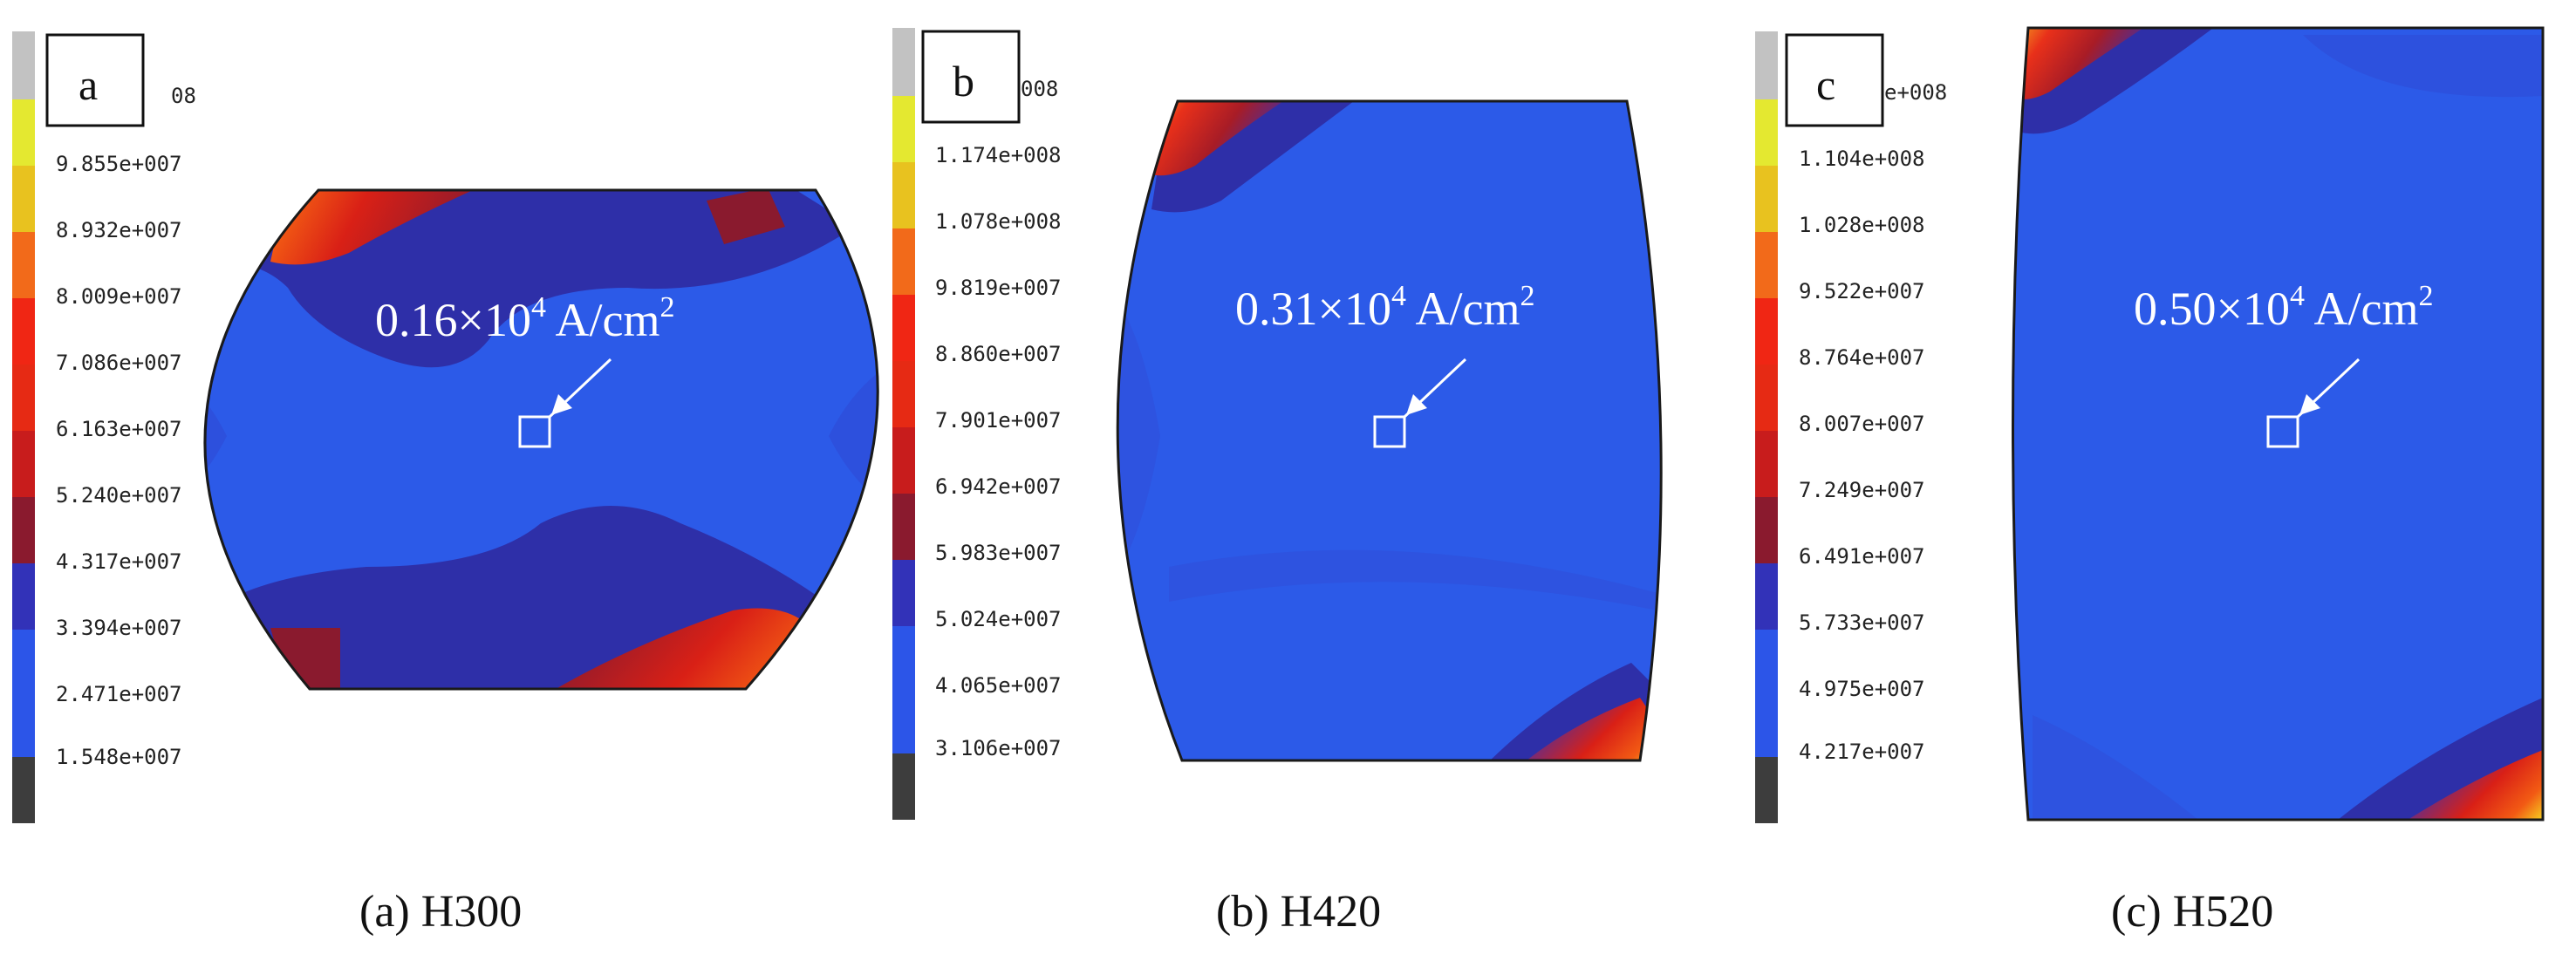  What do you see at coordinates (1862, 622) in the screenshot?
I see `legend-value: 5.733e+007` at bounding box center [1862, 622].